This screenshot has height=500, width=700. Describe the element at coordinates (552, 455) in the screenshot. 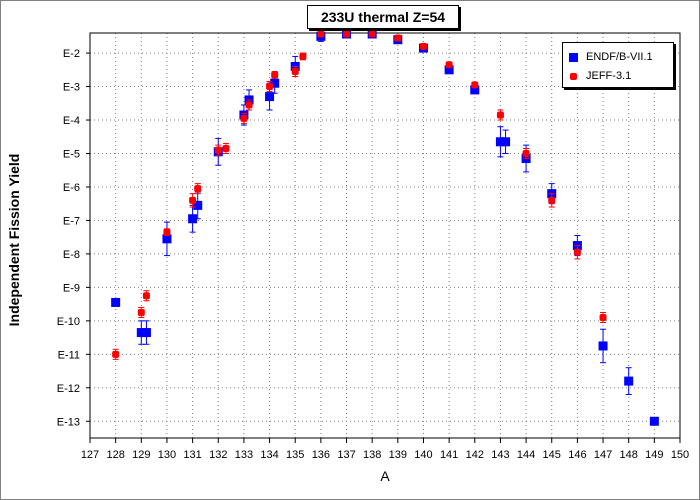

I see `x-tick-label: 145` at that location.